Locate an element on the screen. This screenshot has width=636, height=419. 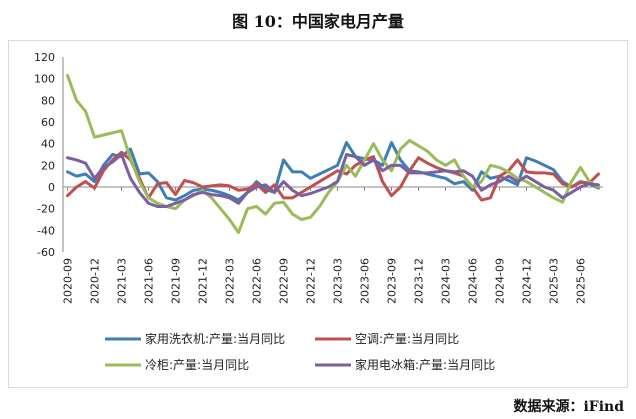
y-tick-label: 40 is located at coordinates (48, 144).